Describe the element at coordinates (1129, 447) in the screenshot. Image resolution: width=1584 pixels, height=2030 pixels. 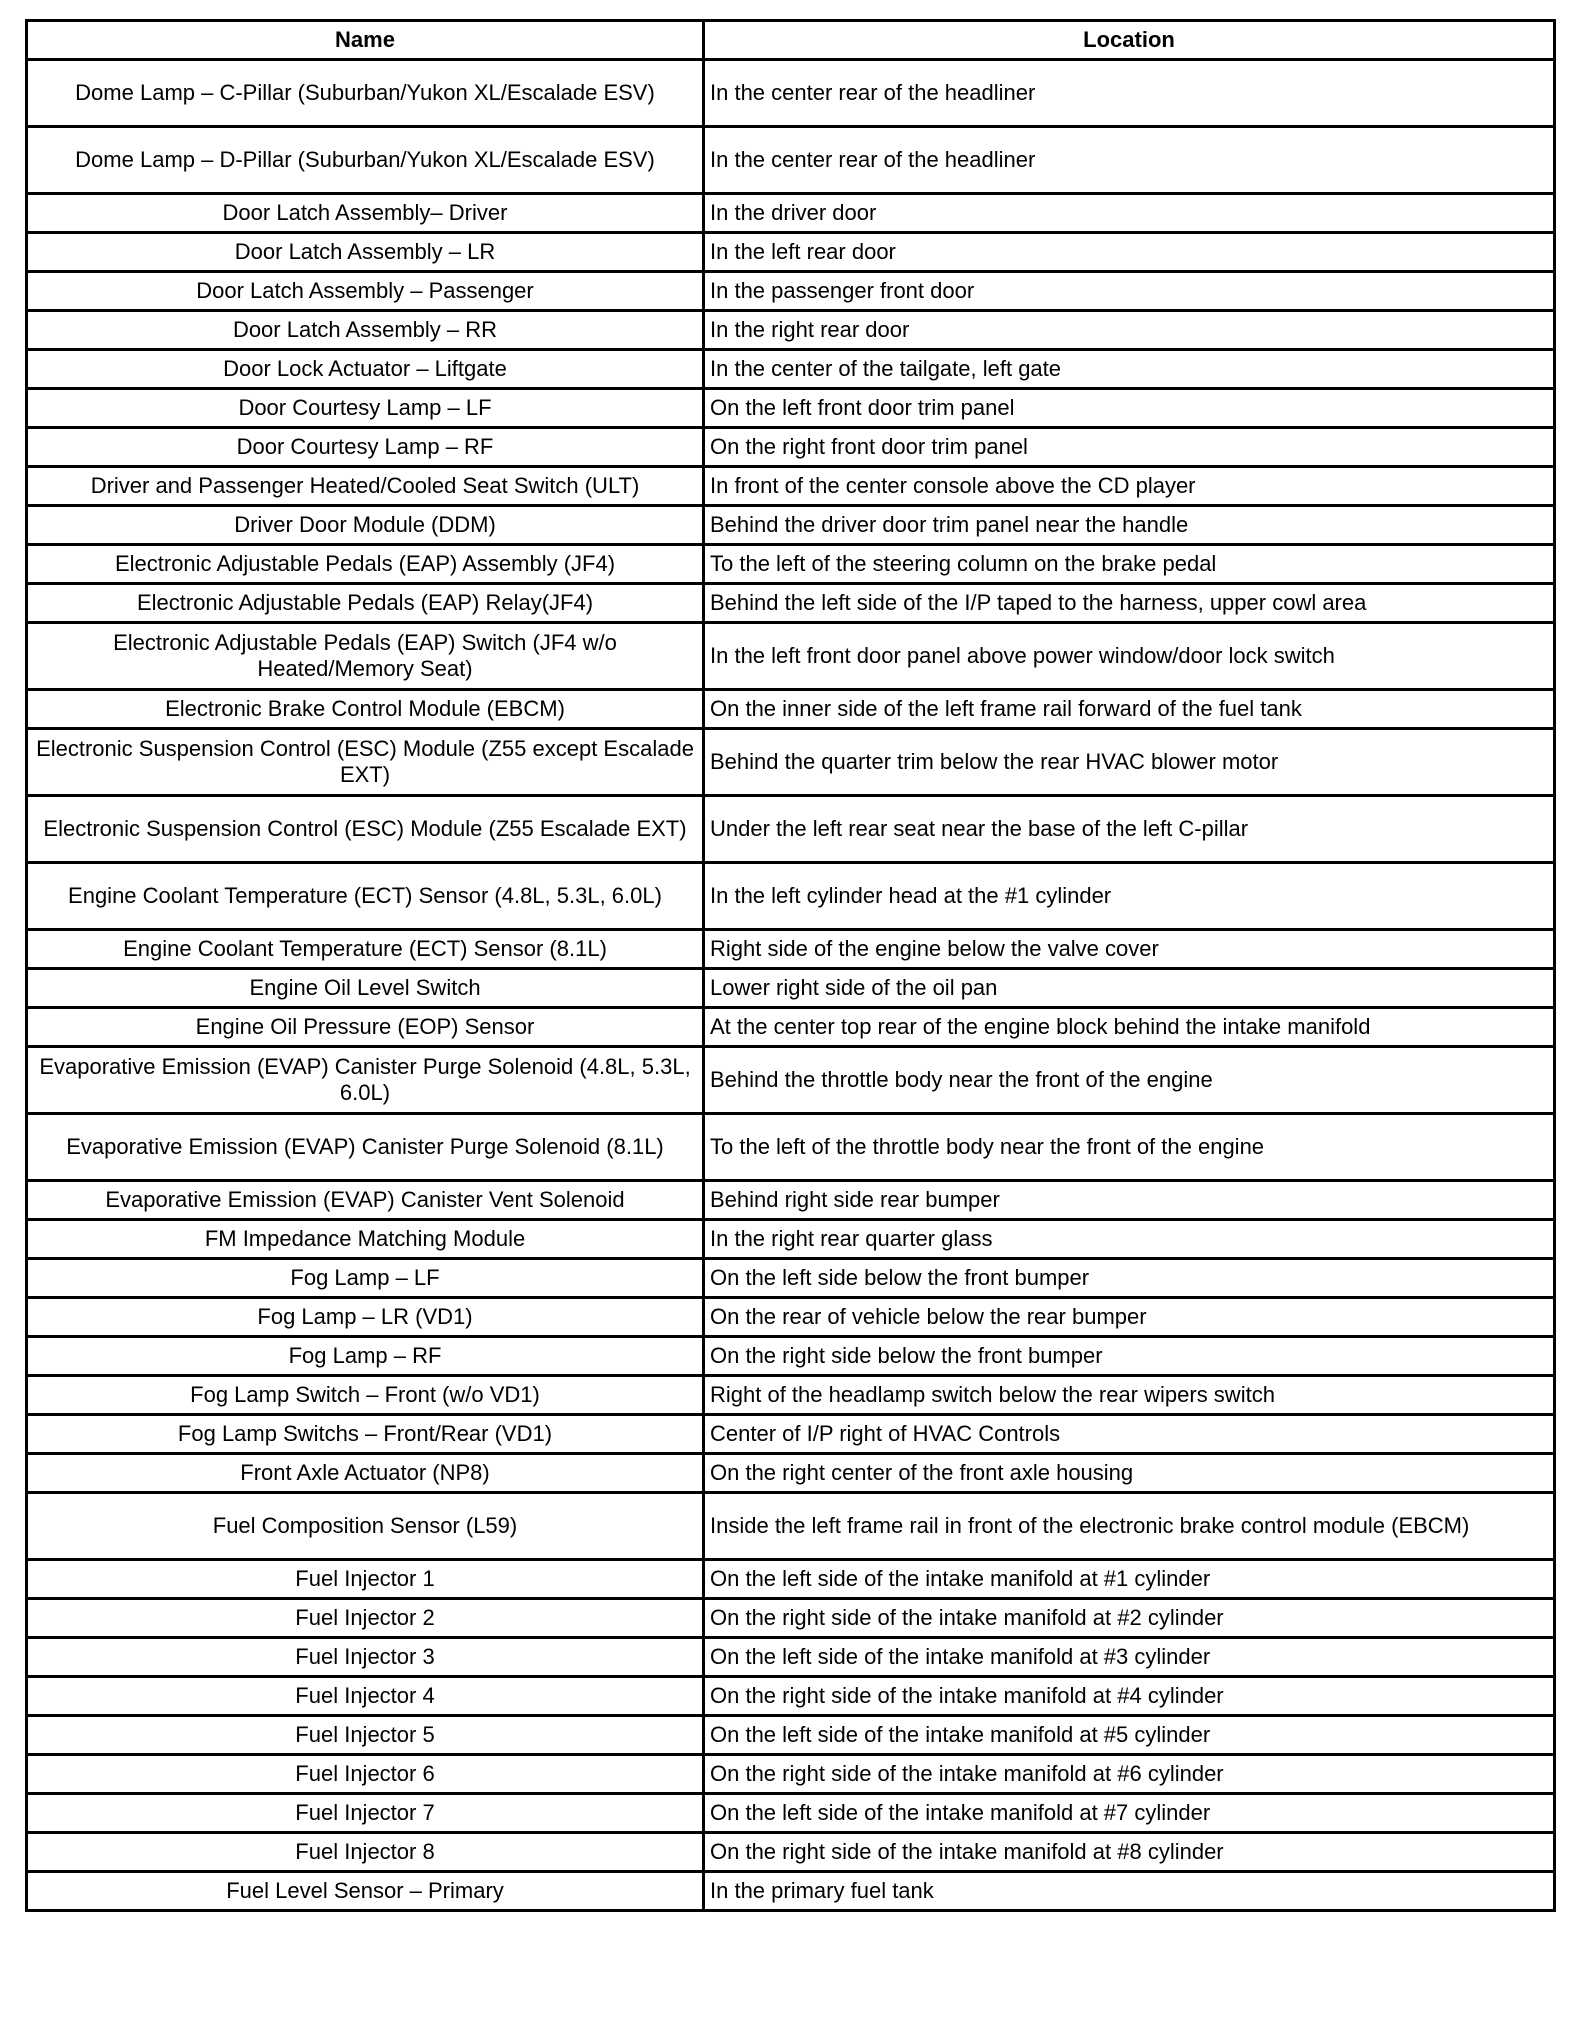
I see `component-location-cell: On the right front door trim panel` at that location.